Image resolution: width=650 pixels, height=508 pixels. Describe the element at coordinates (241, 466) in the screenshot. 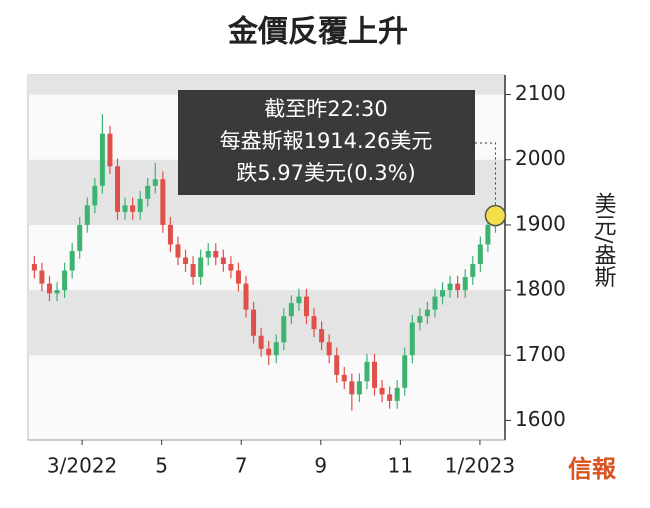

I see `x-tick-label: 7` at that location.